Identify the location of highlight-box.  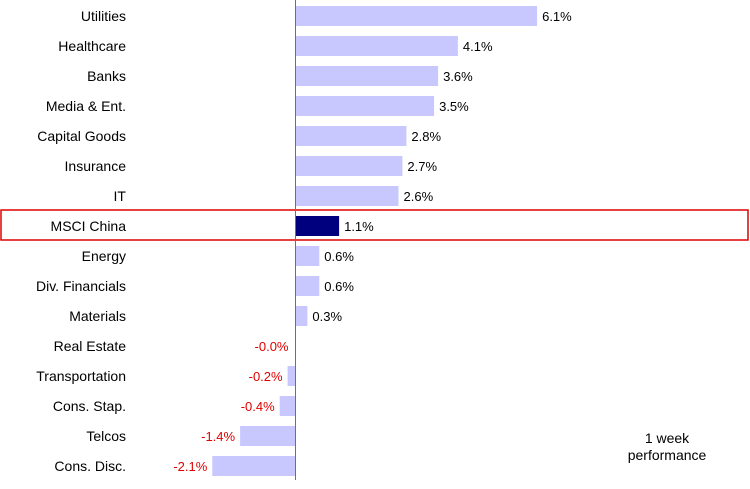
(374, 225).